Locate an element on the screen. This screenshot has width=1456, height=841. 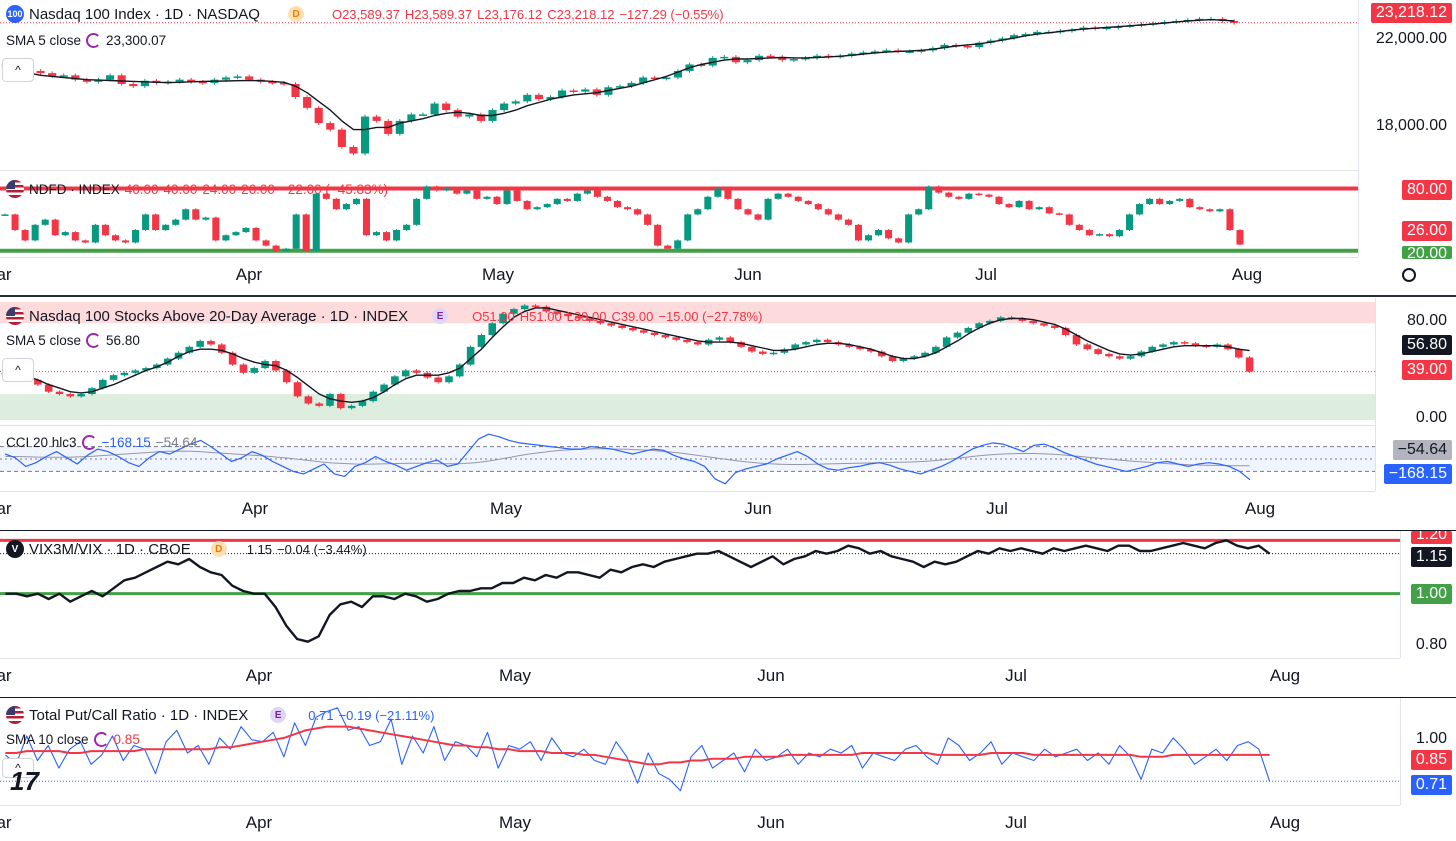
tradingview-logo: 17 is located at coordinates (24, 781).